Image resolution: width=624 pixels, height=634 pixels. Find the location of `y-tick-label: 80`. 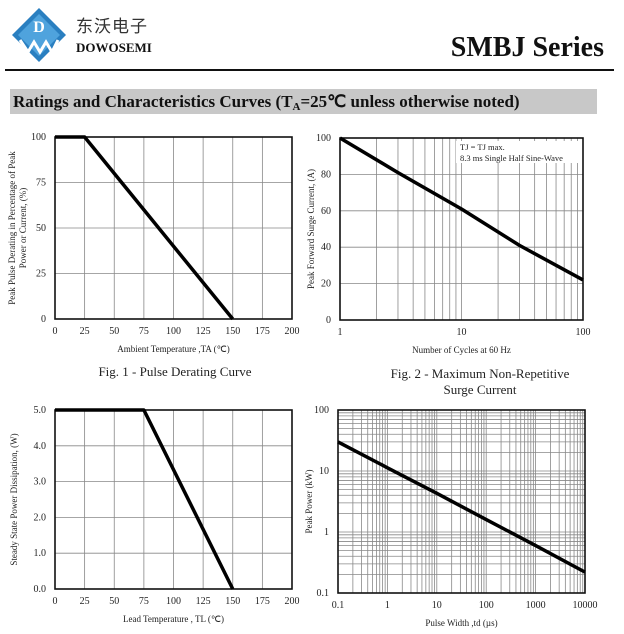

y-tick-label: 80 is located at coordinates (326, 174).